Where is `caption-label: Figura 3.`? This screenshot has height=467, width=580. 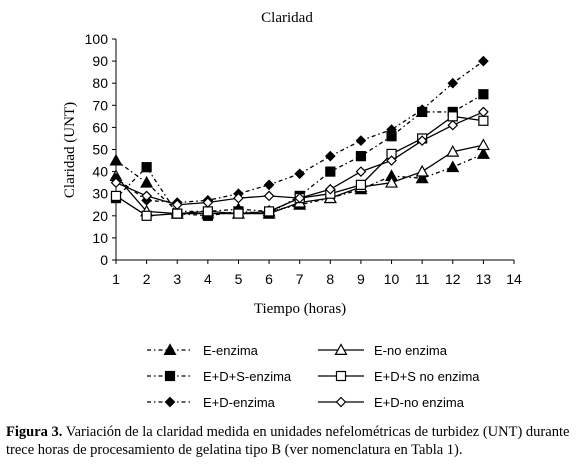 caption-label: Figura 3. is located at coordinates (34, 432).